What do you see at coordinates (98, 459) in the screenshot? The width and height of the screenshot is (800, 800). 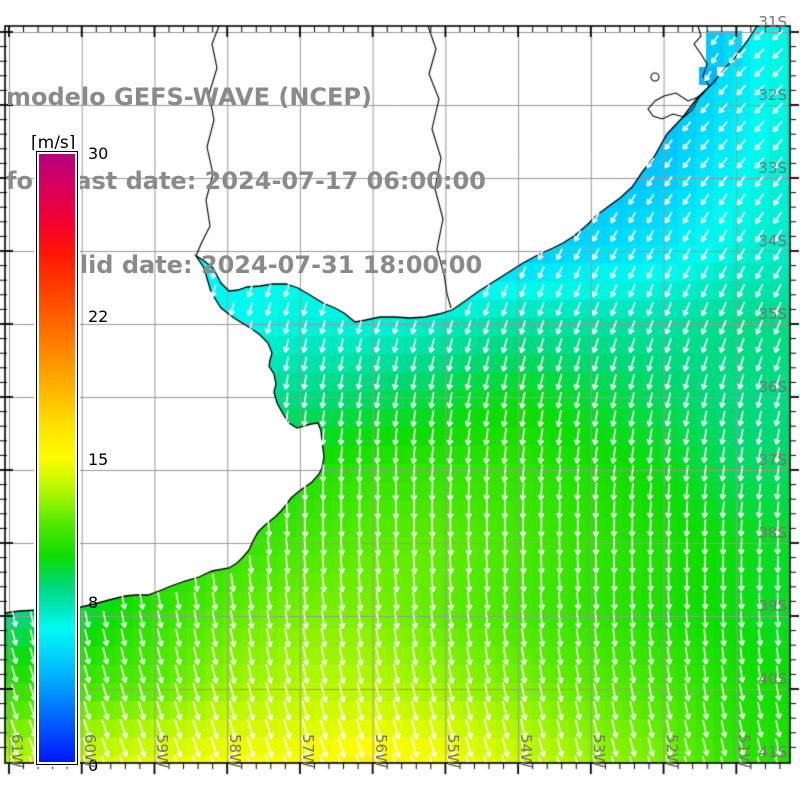 I see `colorbar-tick-label: 15` at bounding box center [98, 459].